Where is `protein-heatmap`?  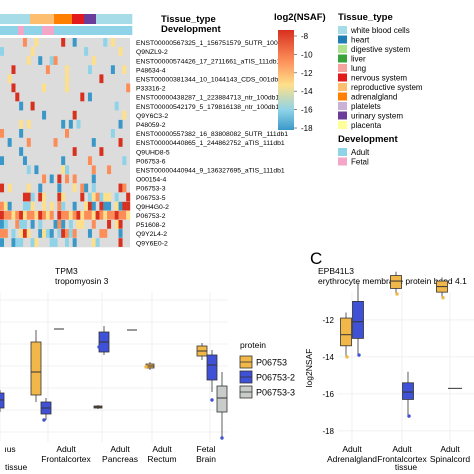 protein-heatmap is located at coordinates (66, 131).